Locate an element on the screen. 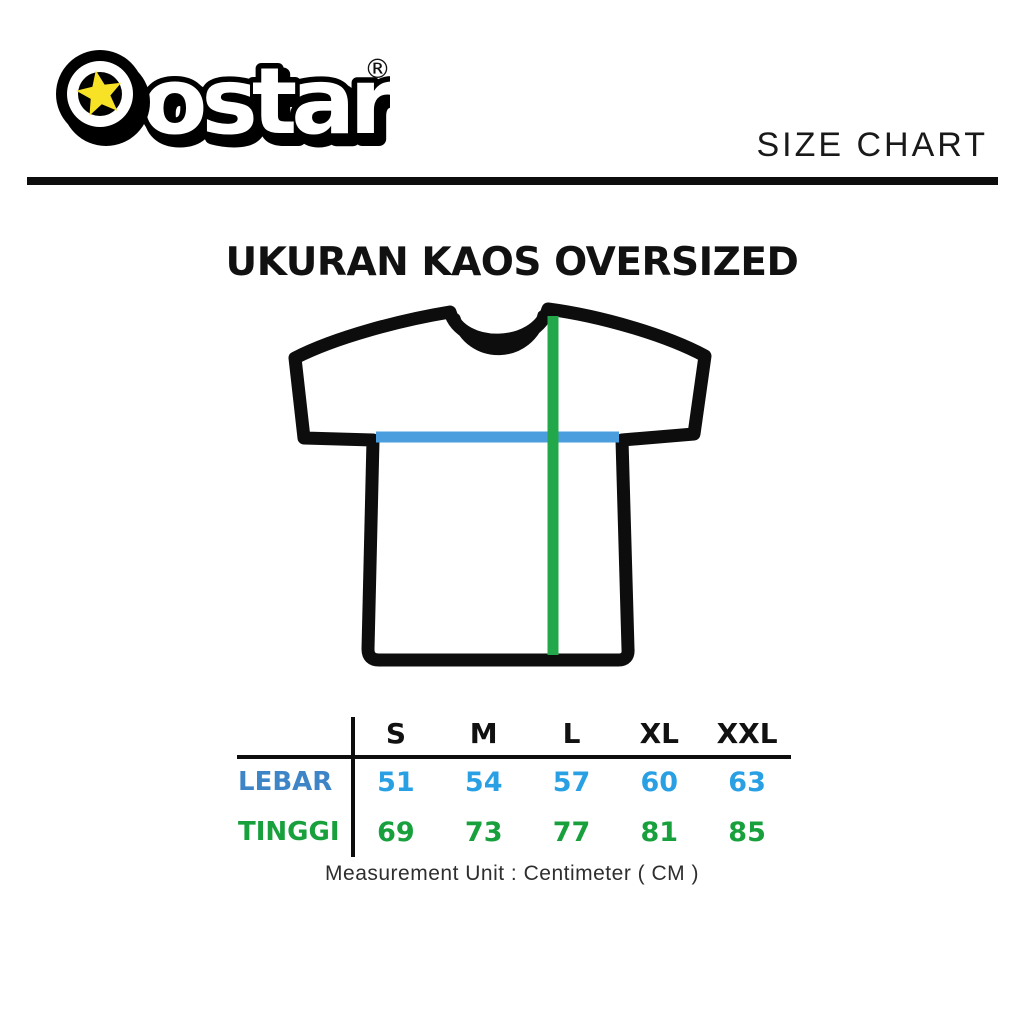 This screenshot has width=1024, height=1024. logo-text-shadow: ostar is located at coordinates (268, 104).